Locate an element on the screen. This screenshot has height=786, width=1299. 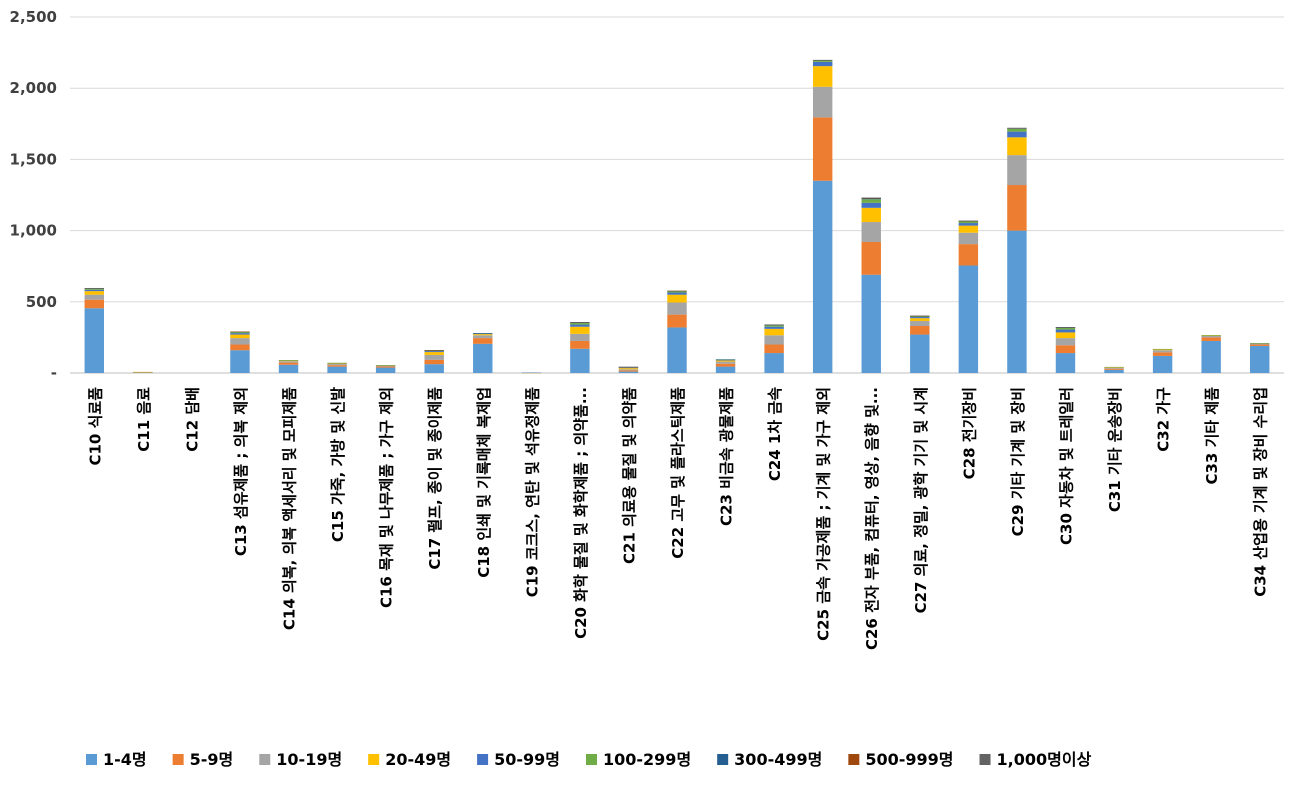
legend-label: 5-9명 is located at coordinates (212, 759).